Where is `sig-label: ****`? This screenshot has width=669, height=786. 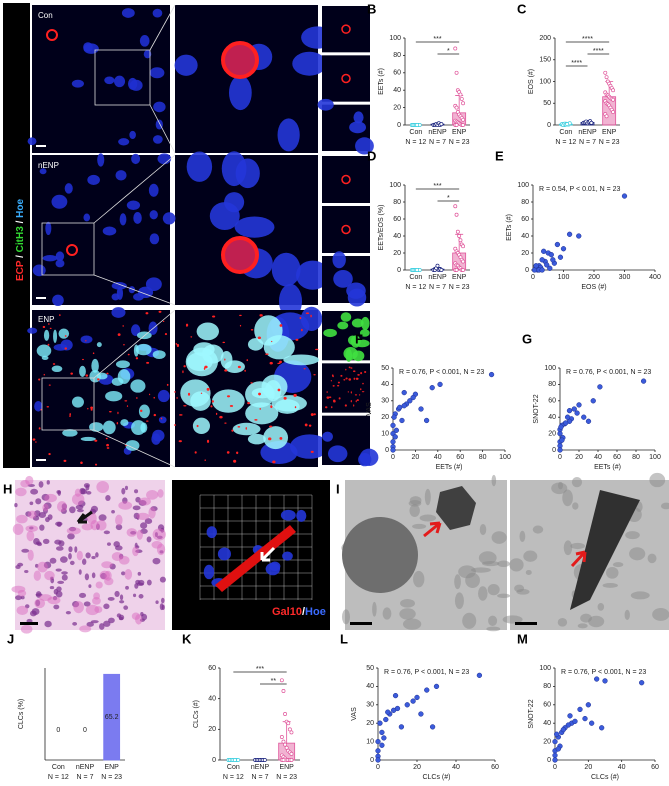
sig-label: **** is located at coordinates (598, 51).